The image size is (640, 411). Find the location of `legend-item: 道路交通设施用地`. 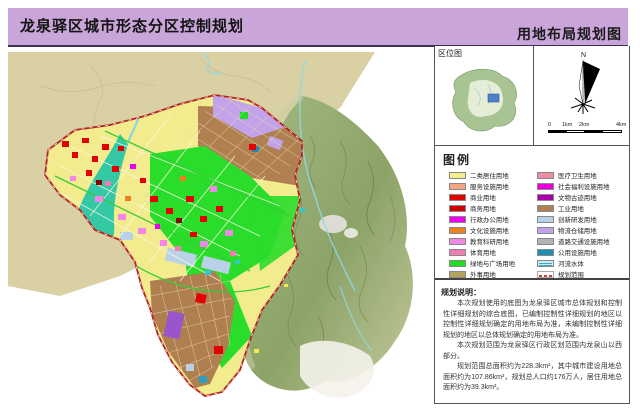

legend-item: 道路交通设施用地 is located at coordinates (583, 241).